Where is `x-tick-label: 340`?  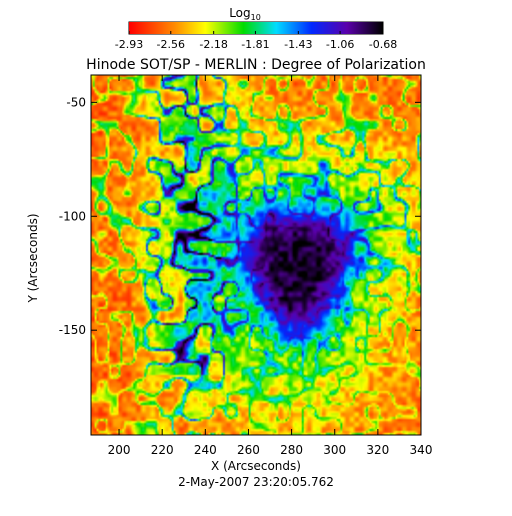 x-tick-label: 340 is located at coordinates (421, 450).